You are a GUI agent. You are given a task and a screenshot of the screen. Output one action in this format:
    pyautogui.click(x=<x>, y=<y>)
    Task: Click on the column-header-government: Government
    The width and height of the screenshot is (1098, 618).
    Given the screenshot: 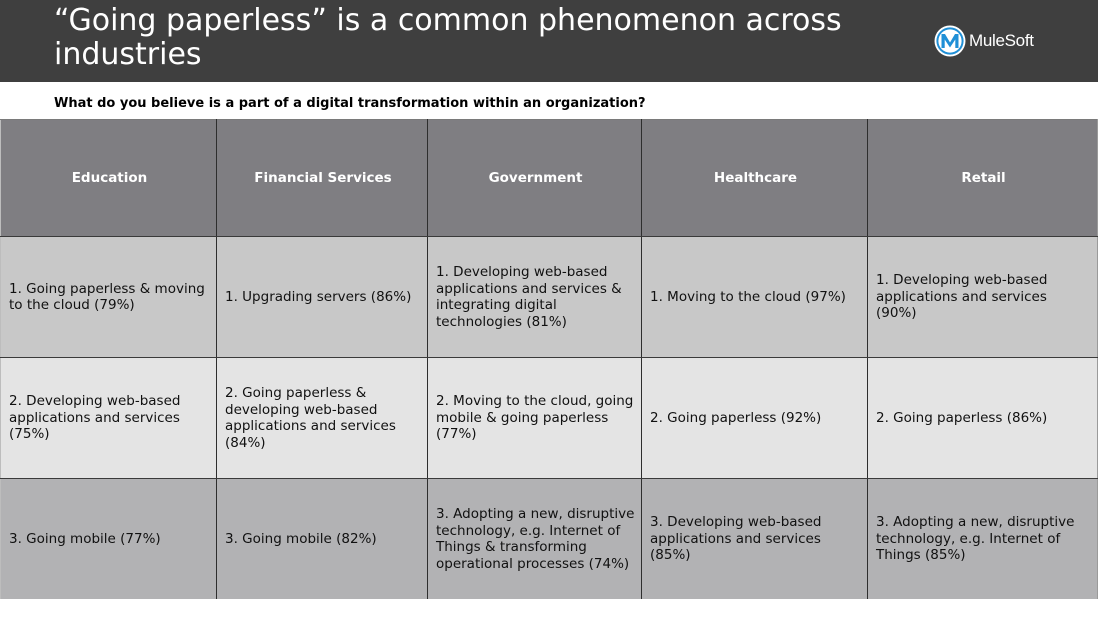 What is the action you would take?
    pyautogui.click(x=534, y=178)
    